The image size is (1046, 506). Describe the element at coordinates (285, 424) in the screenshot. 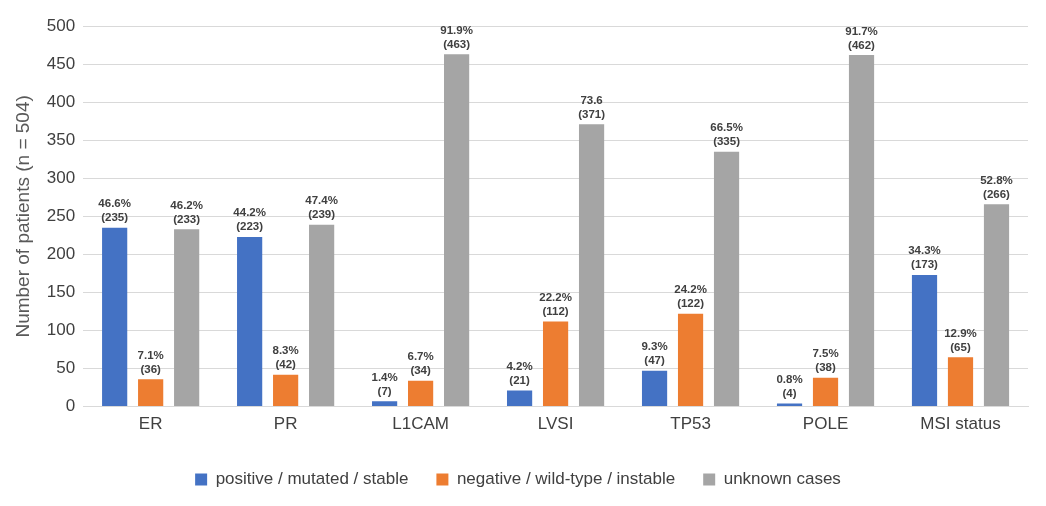

I see `x-tick-label: PR` at that location.